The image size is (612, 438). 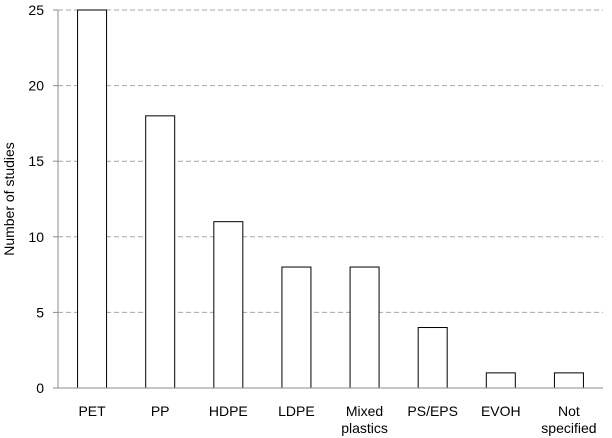 What do you see at coordinates (432, 411) in the screenshot?
I see `x-tick-label: PS/EPS` at bounding box center [432, 411].